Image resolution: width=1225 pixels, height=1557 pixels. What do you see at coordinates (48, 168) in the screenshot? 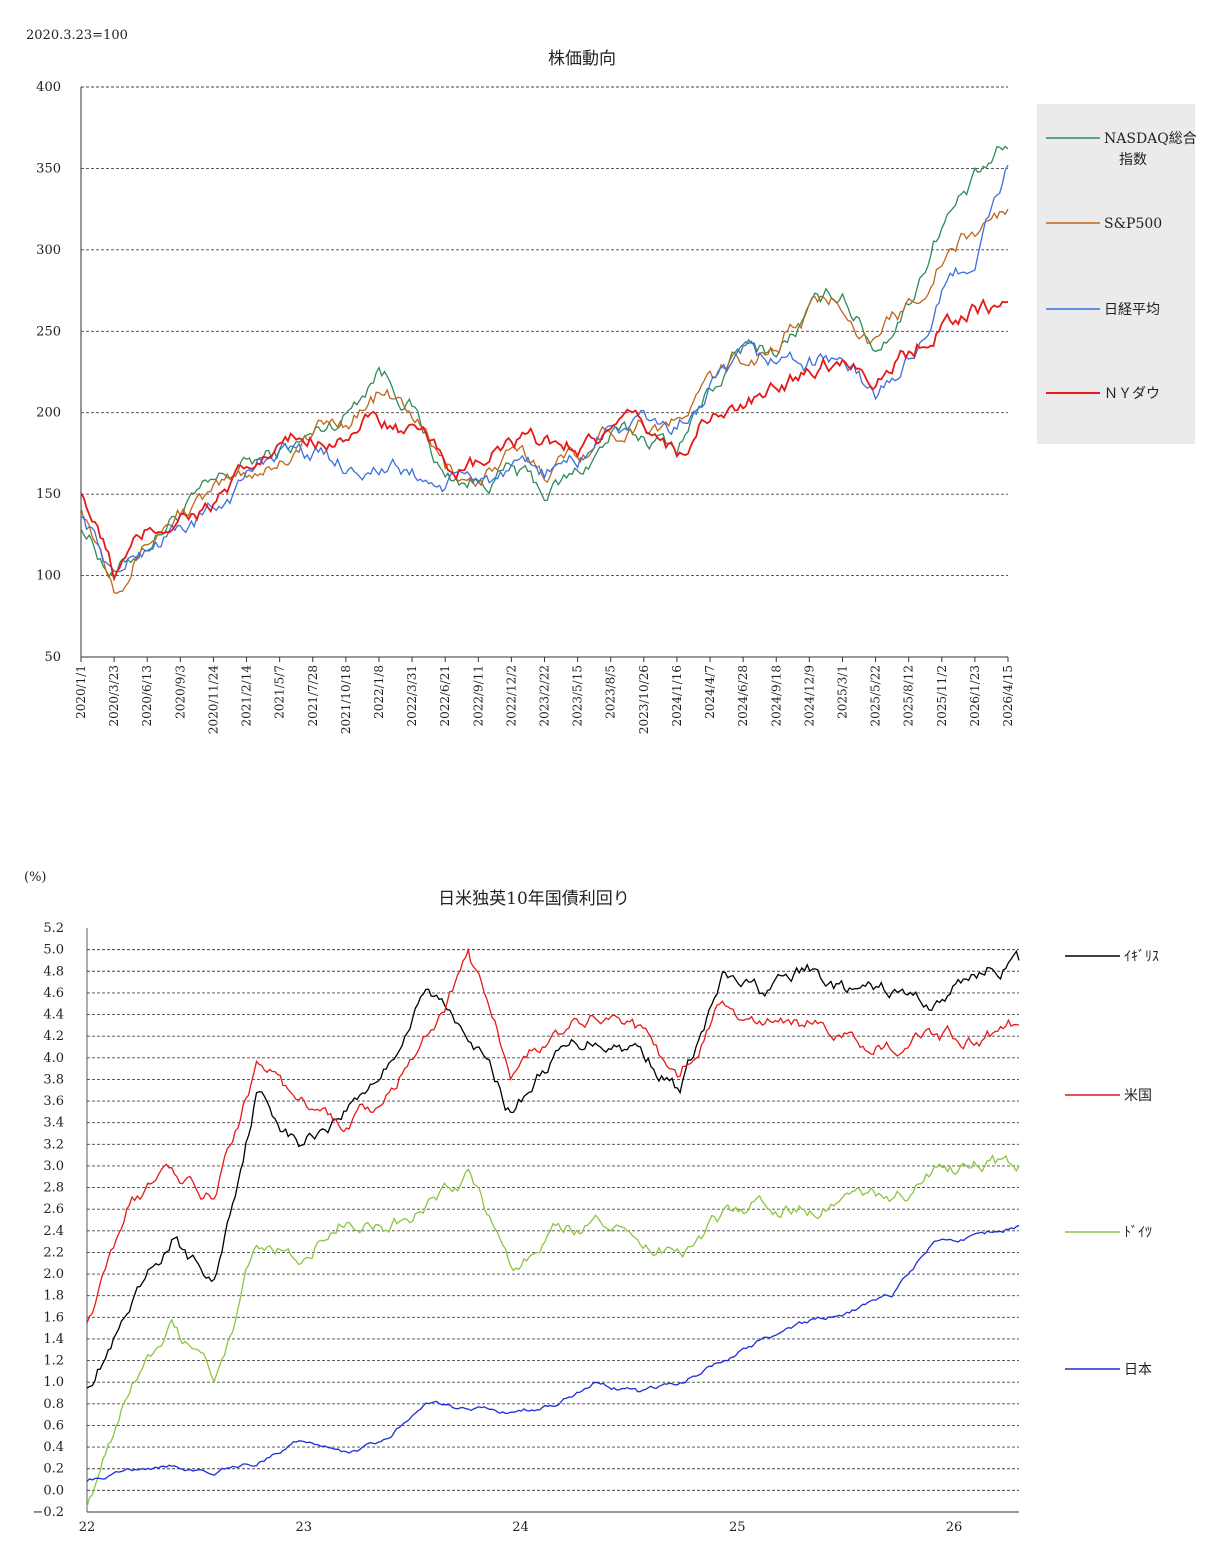
I see `y-tick-label: 350` at bounding box center [48, 168].